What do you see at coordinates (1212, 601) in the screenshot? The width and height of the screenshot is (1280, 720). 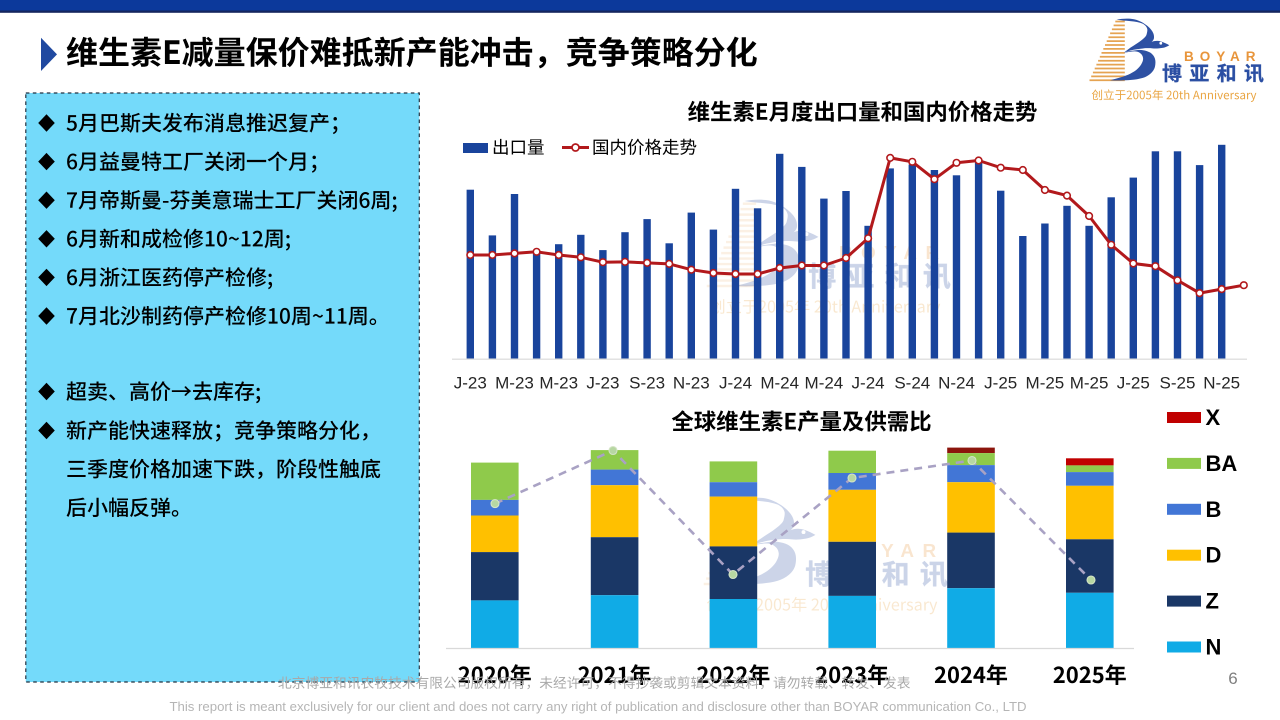 I see `svg-text: Z` at bounding box center [1212, 601].